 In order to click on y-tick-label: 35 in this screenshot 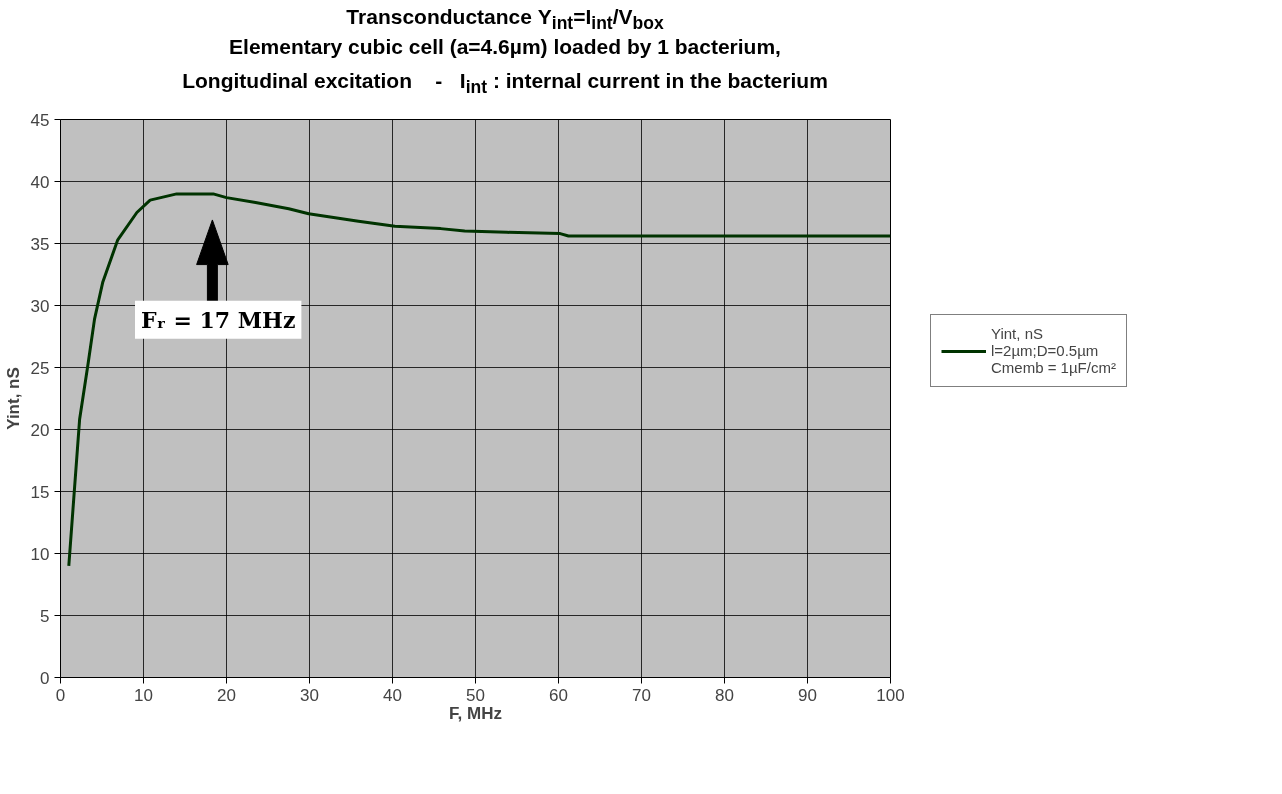, I will do `click(40, 244)`.